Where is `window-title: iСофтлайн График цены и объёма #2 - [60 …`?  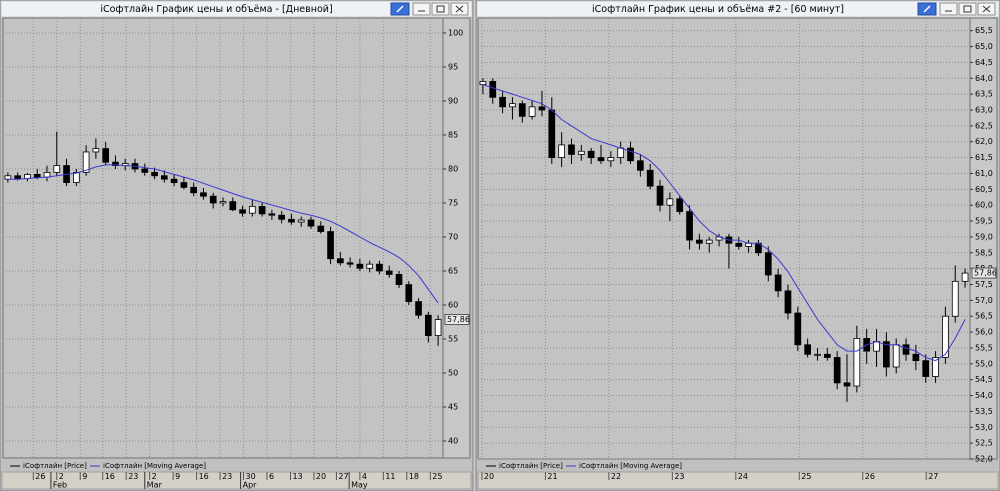
window-title: iСофтлайн График цены и объёма #2 - [60 … is located at coordinates (718, 9).